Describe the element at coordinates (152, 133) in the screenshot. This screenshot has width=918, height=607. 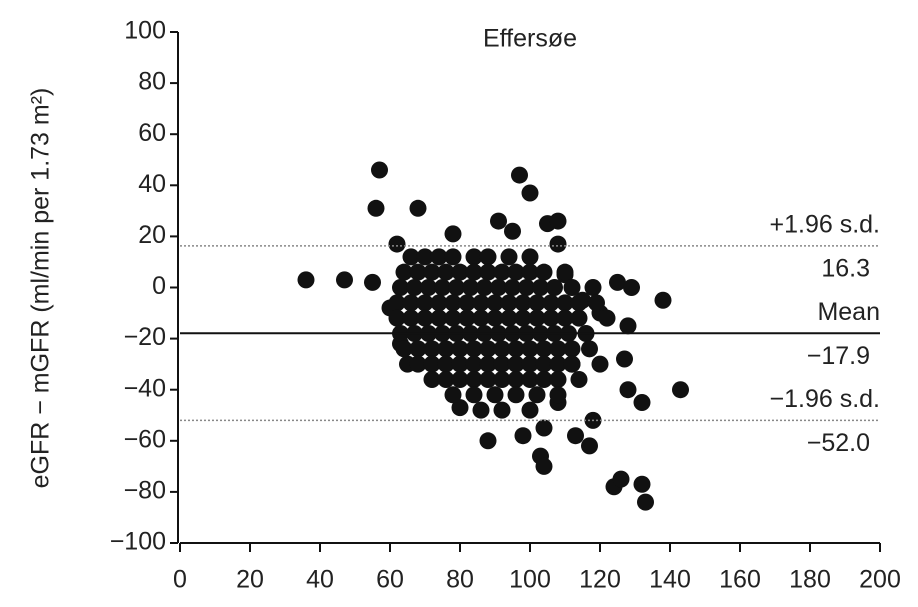
I see `y-tick-label: 60` at that location.